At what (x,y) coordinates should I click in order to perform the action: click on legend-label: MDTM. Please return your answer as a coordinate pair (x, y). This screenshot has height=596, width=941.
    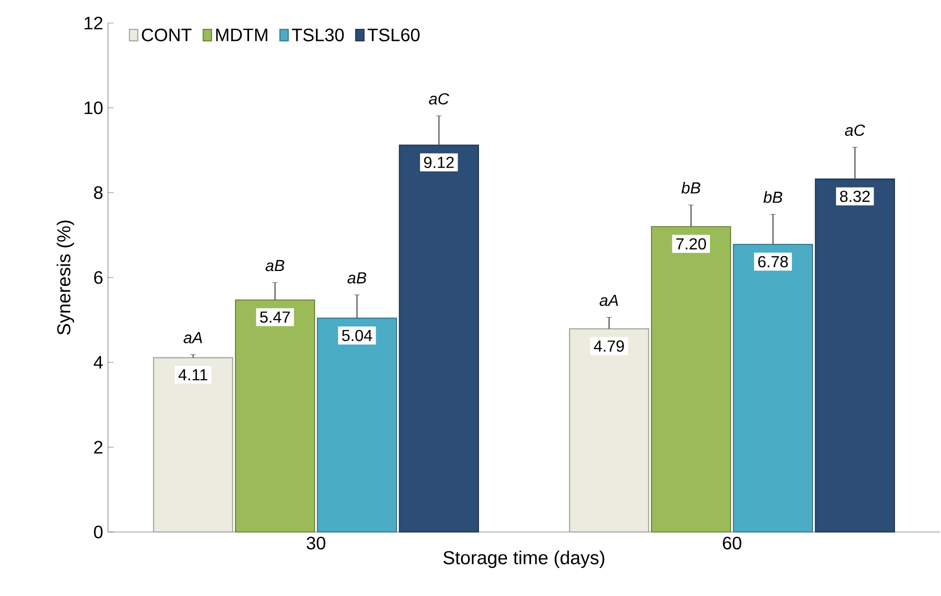
    Looking at the image, I should click on (242, 35).